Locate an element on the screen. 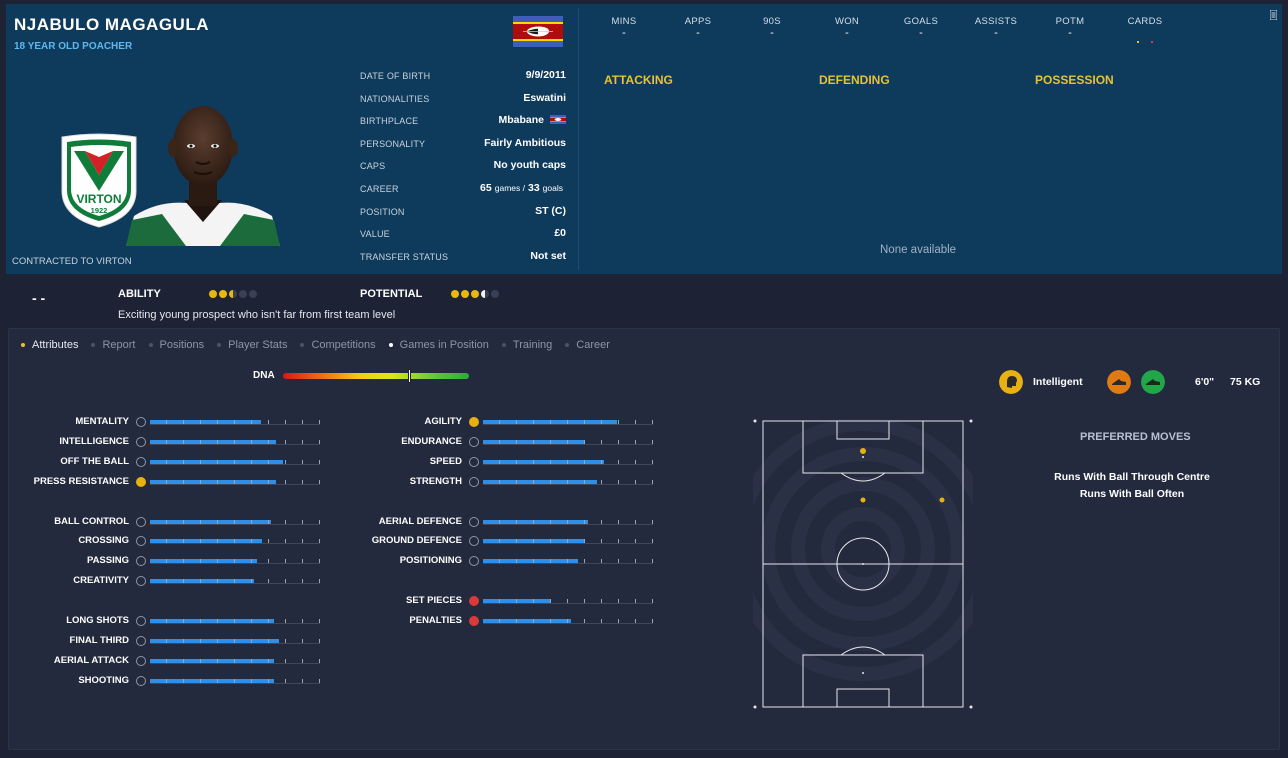 This screenshot has width=1288, height=758. preferred-moves-title: PREFERRED MOVES is located at coordinates (1135, 437).